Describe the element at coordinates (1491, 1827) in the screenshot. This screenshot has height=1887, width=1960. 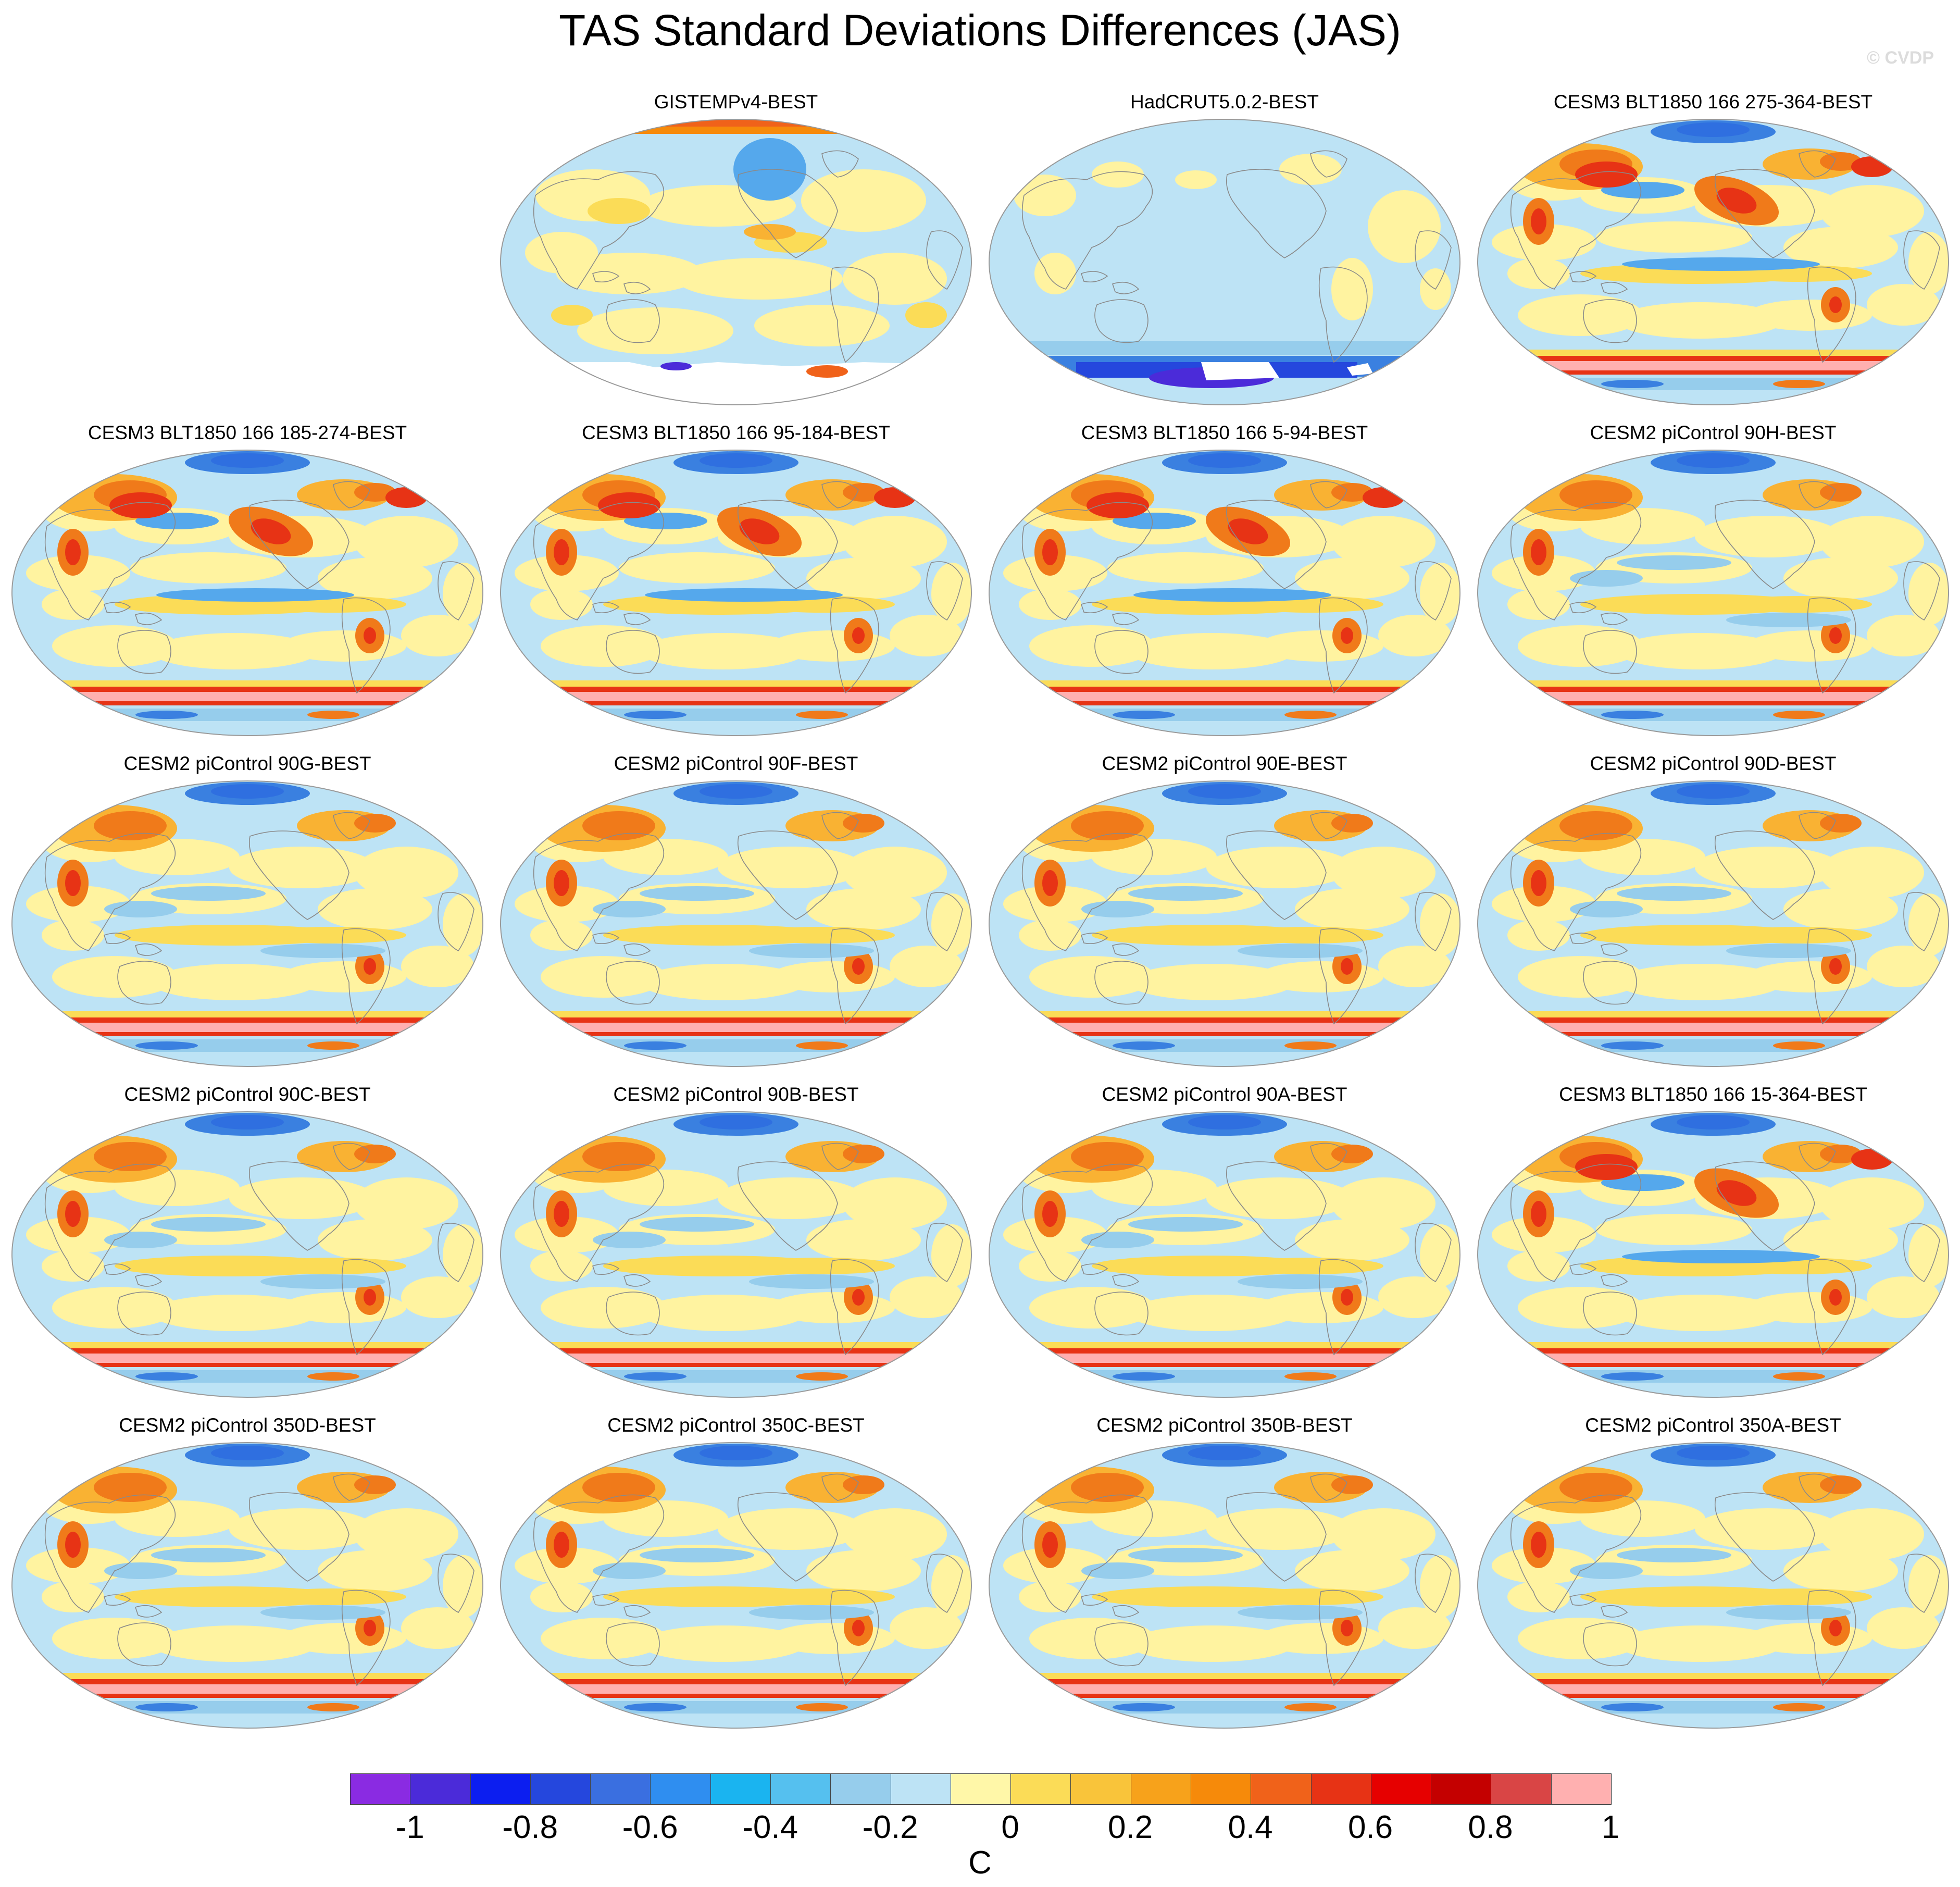
I see `colorbar-tick-label: 0.8` at that location.